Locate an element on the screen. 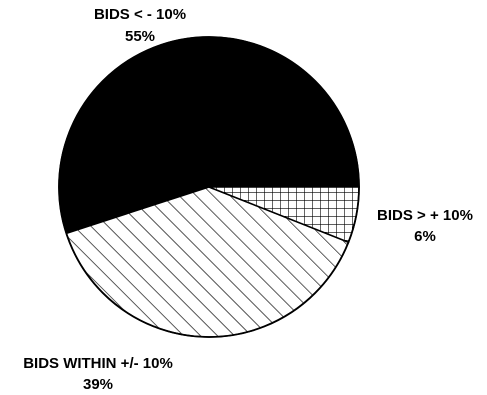  slice-percent-bids-within: 39% is located at coordinates (98, 384).